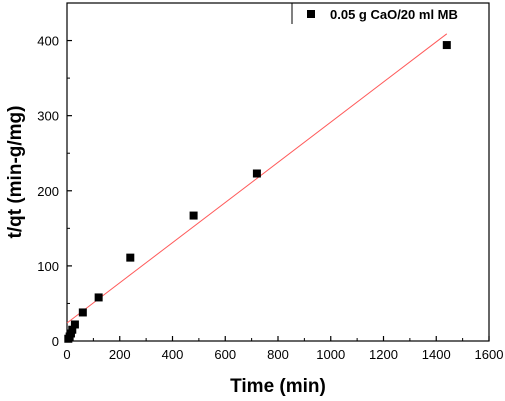 Image resolution: width=505 pixels, height=401 pixels. I want to click on x-axis-title: Time (min), so click(278, 386).